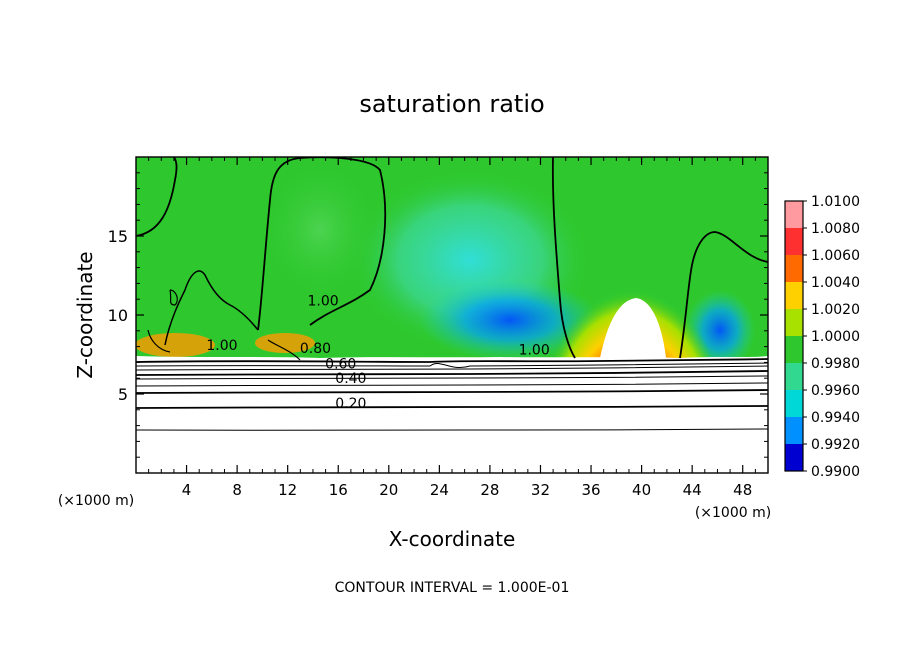 The width and height of the screenshot is (904, 658). I want to click on colorbar-label: 0.9960, so click(835, 391).